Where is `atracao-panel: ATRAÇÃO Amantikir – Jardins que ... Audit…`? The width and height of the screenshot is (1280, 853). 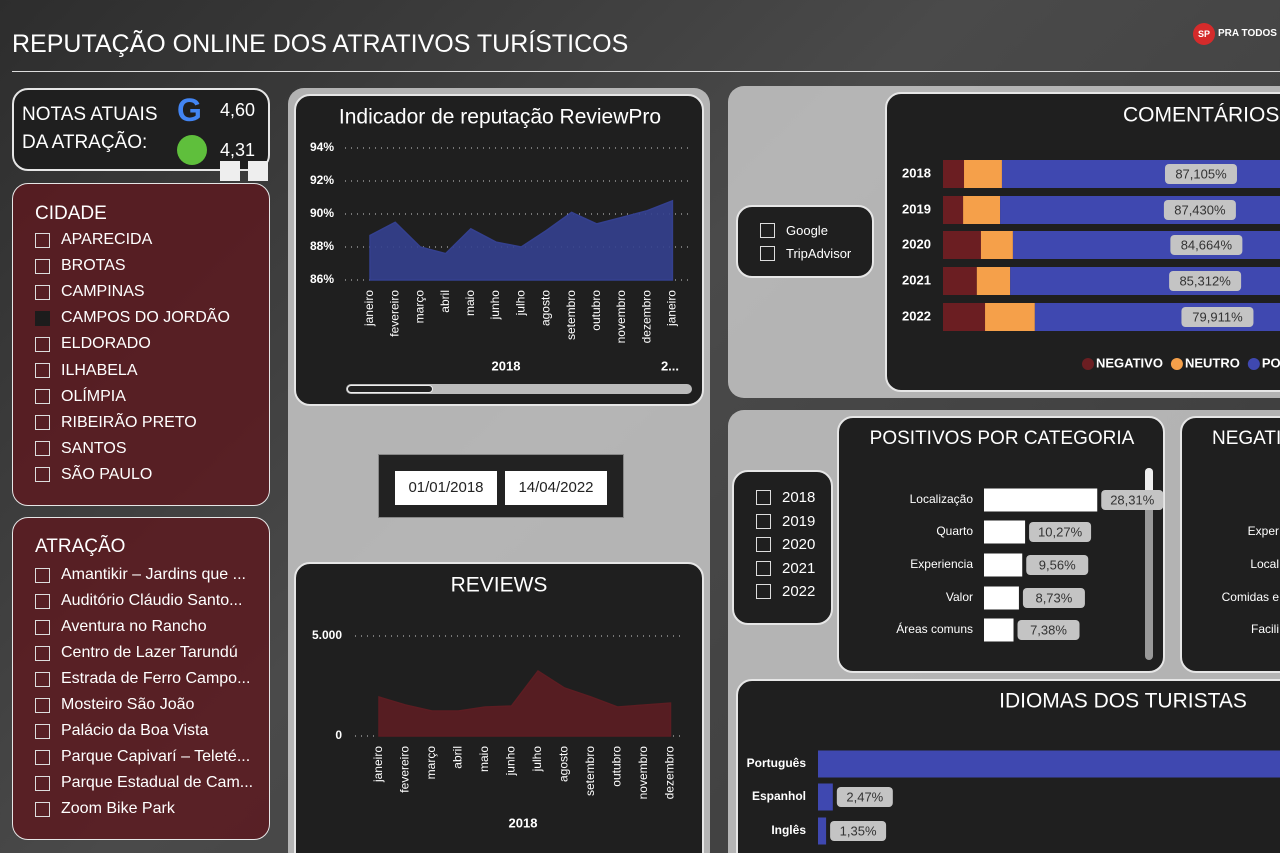 atracao-panel: ATRAÇÃO Amantikir – Jardins que ... Audit… is located at coordinates (141, 678).